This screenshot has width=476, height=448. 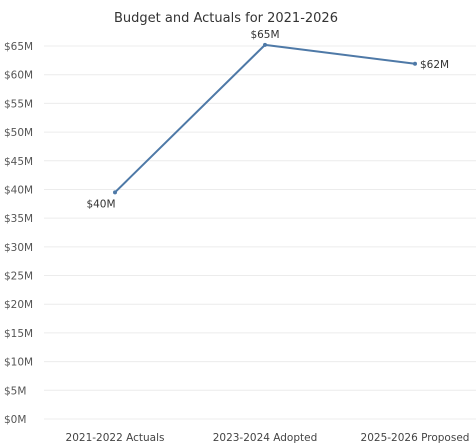 What do you see at coordinates (15, 391) in the screenshot?
I see `y-tick-label: $5M` at bounding box center [15, 391].